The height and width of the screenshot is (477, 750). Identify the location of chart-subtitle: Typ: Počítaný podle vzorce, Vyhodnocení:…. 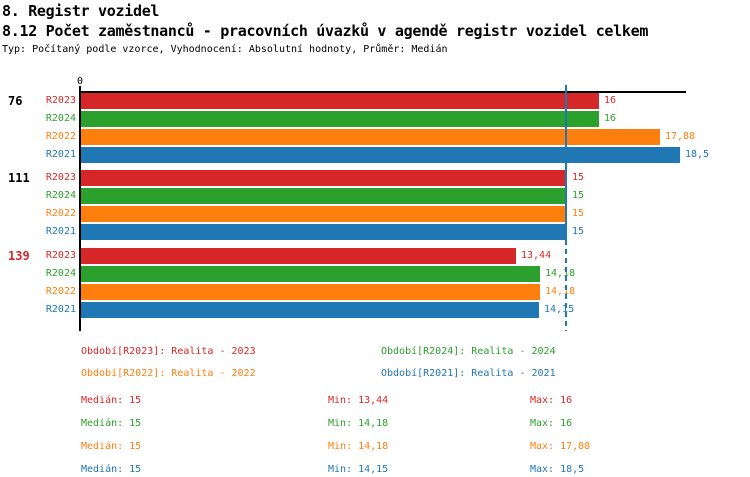
(225, 49).